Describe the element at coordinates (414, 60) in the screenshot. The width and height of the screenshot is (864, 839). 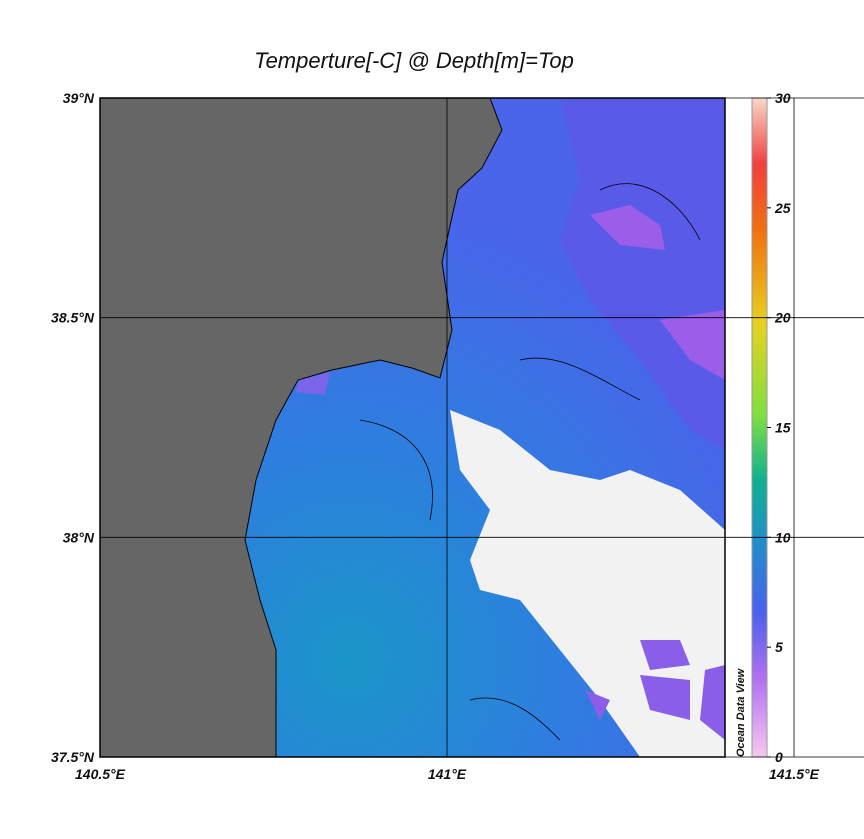
I see `map-title: Temperture[-C] @ Depth[m]=Top` at that location.